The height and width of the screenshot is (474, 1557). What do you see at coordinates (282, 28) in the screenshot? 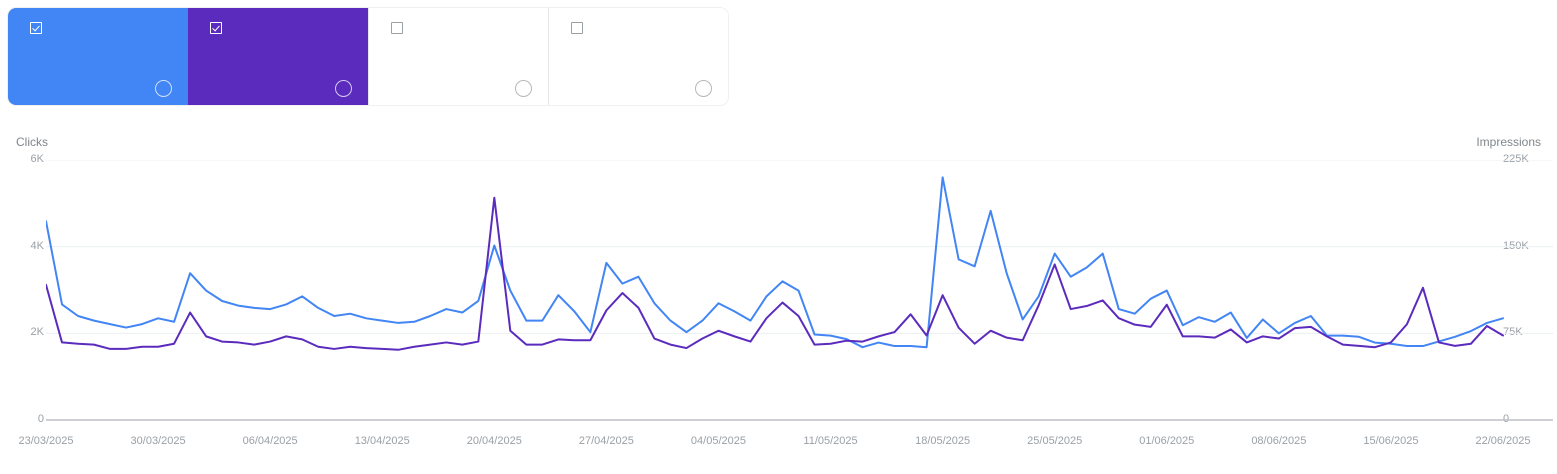
I see `metric-header-total-impressions` at bounding box center [282, 28].